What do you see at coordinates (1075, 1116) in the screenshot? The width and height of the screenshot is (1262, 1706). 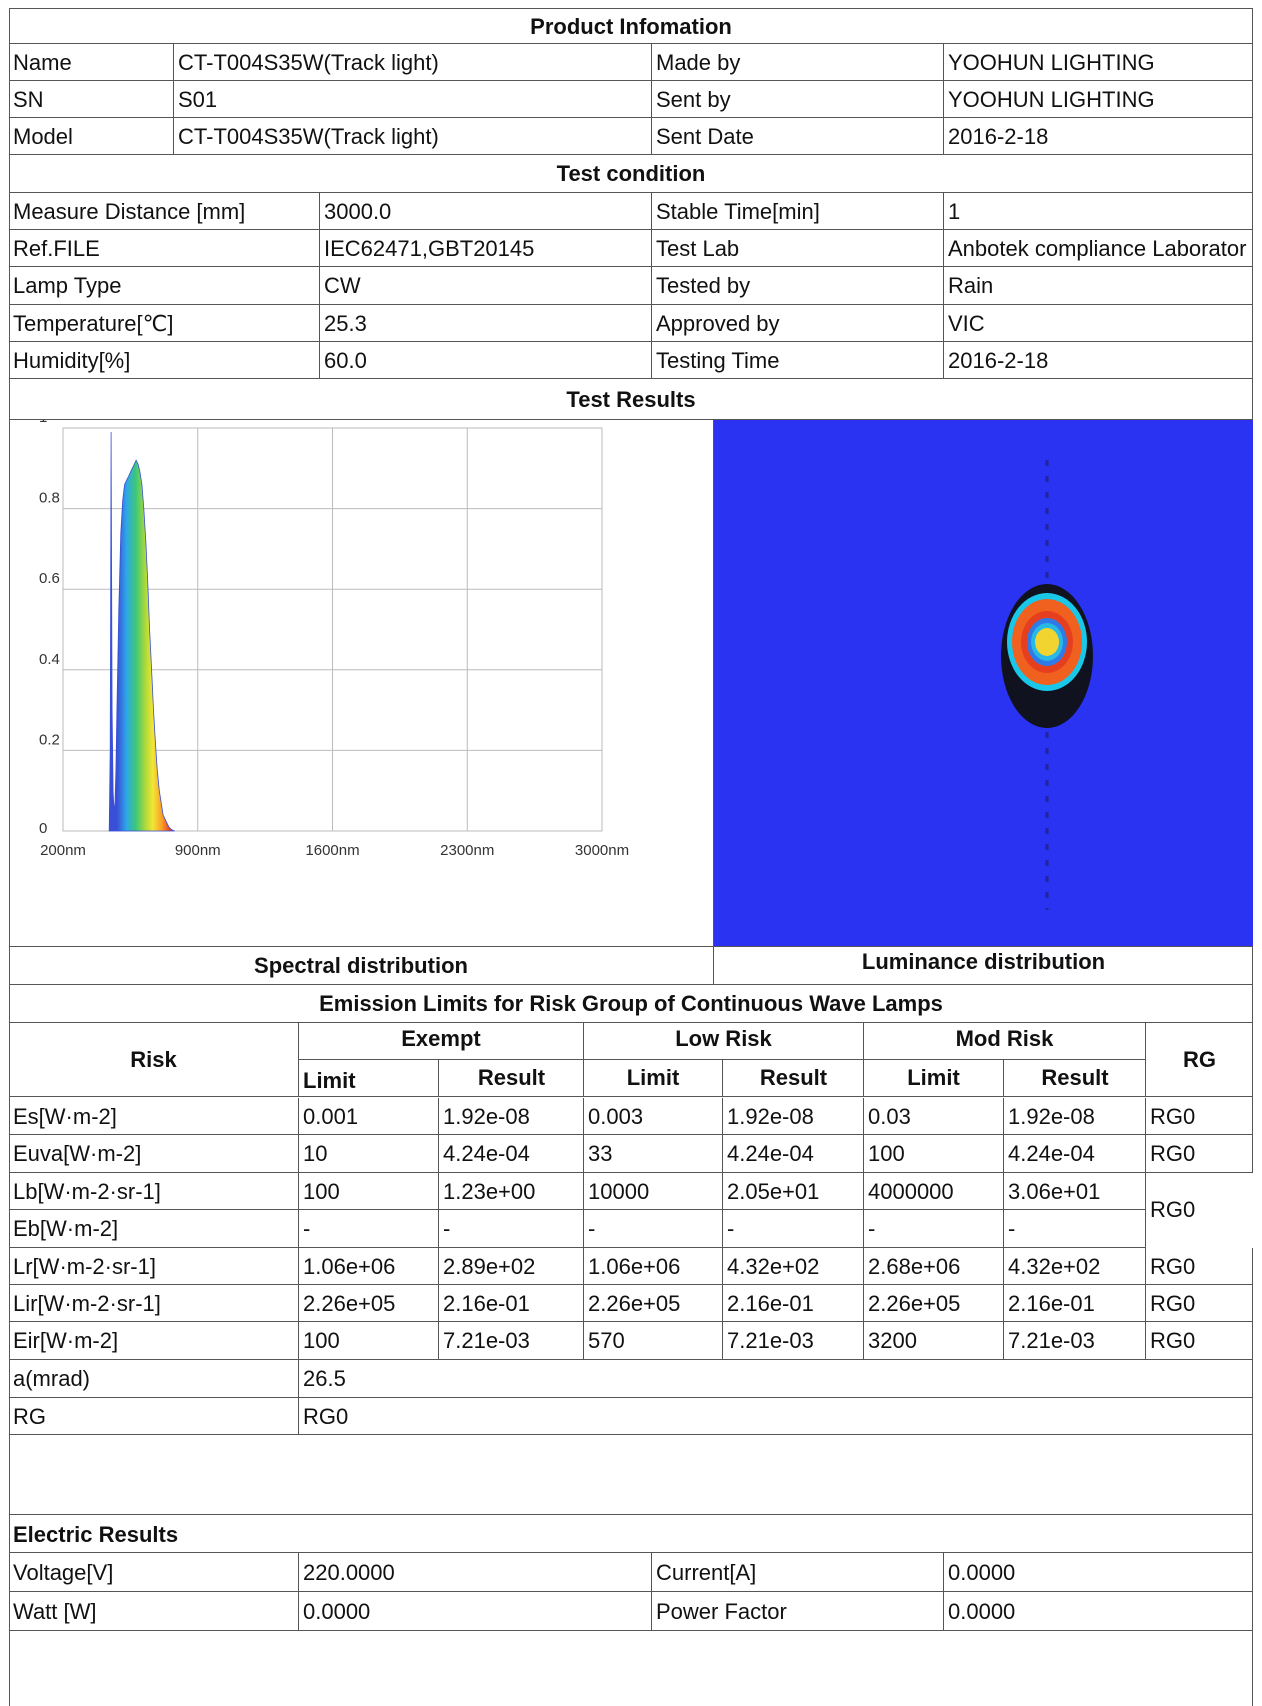 I see `result-cell: 1.92e-08` at bounding box center [1075, 1116].